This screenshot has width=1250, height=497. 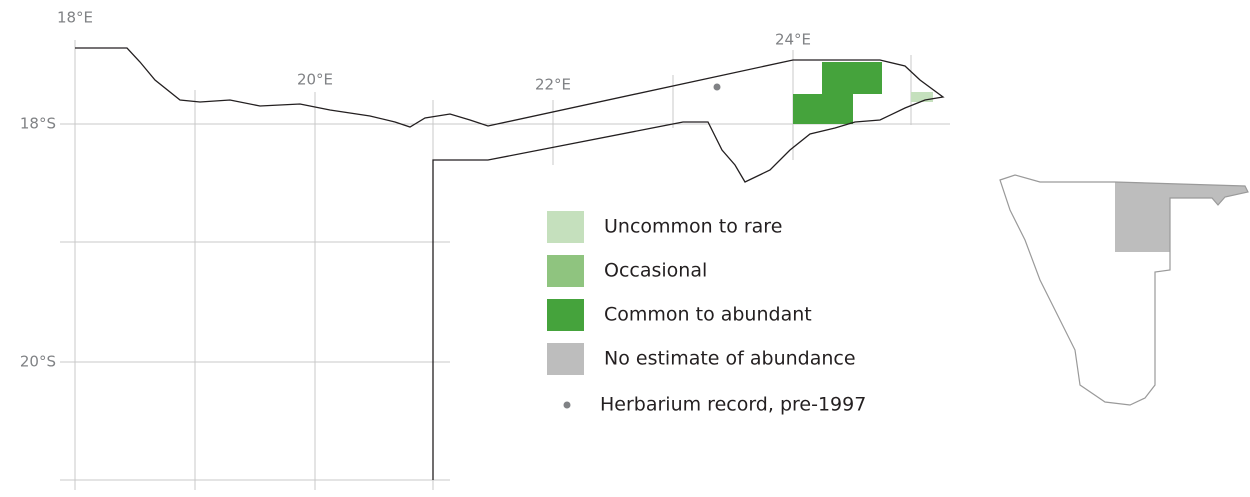 I want to click on cells, so click(x=863, y=93).